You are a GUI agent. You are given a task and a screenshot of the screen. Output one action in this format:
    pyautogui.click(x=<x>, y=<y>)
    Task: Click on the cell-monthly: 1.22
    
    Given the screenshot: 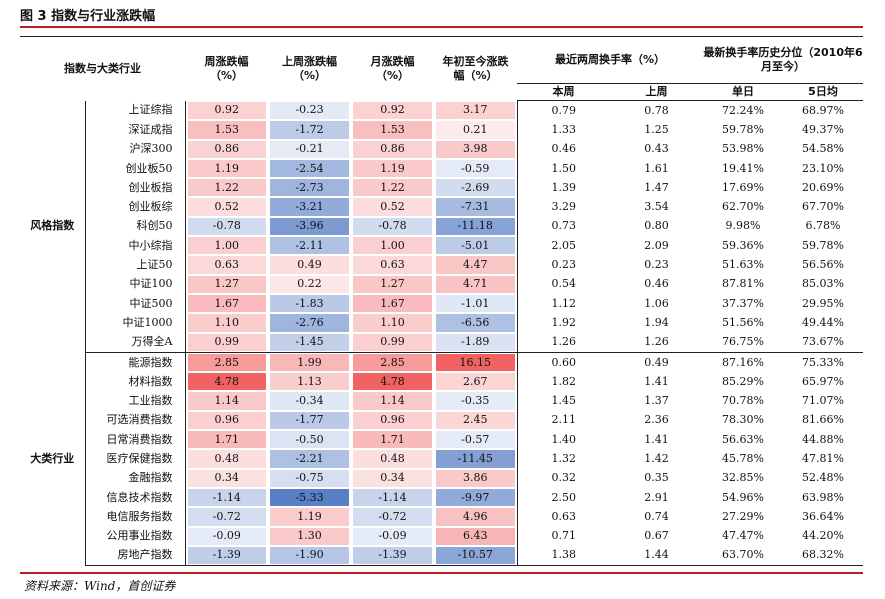 What is the action you would take?
    pyautogui.click(x=392, y=187)
    